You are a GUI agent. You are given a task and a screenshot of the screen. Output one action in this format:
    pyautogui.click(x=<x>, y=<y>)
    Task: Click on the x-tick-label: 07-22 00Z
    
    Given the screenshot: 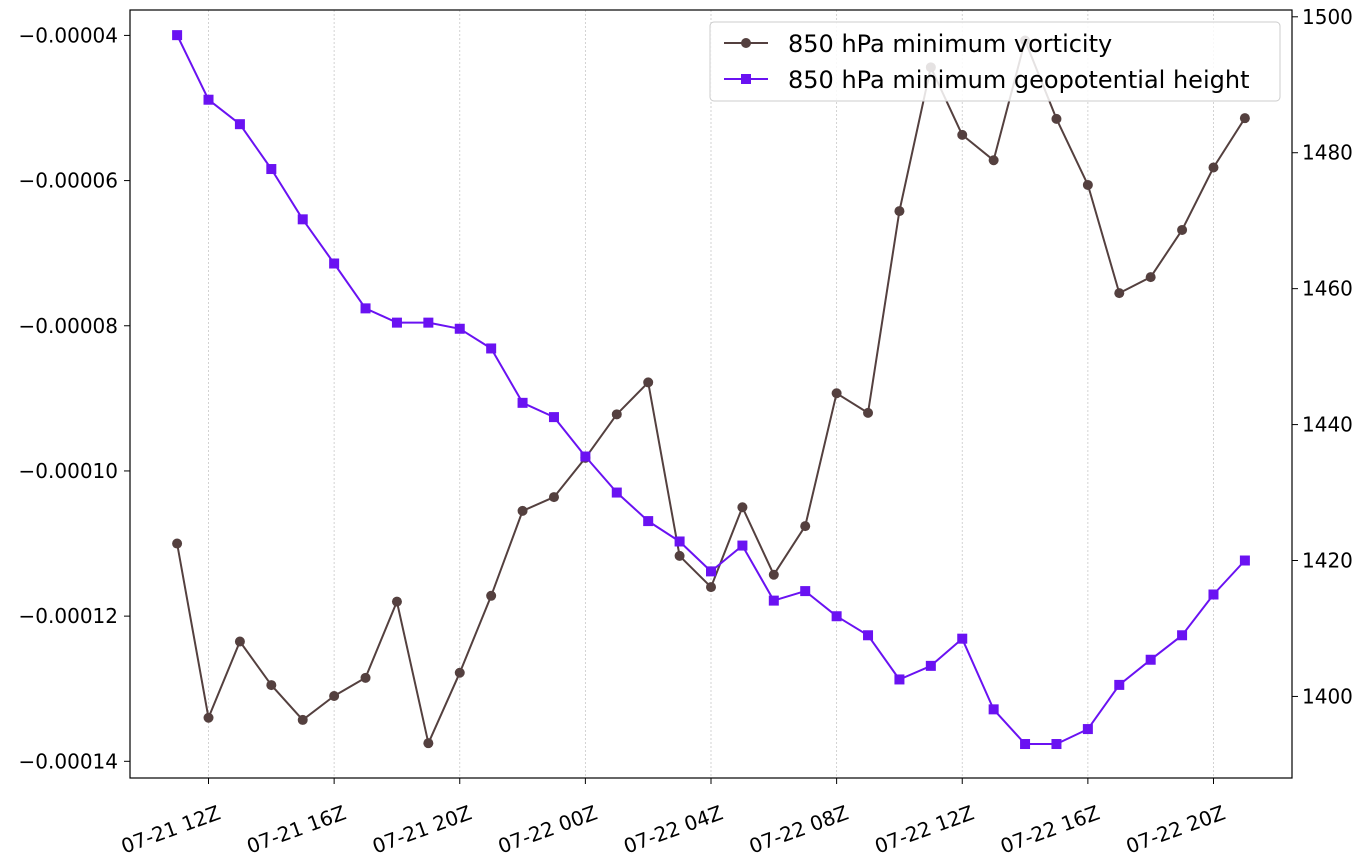 What is the action you would take?
    pyautogui.click(x=548, y=829)
    